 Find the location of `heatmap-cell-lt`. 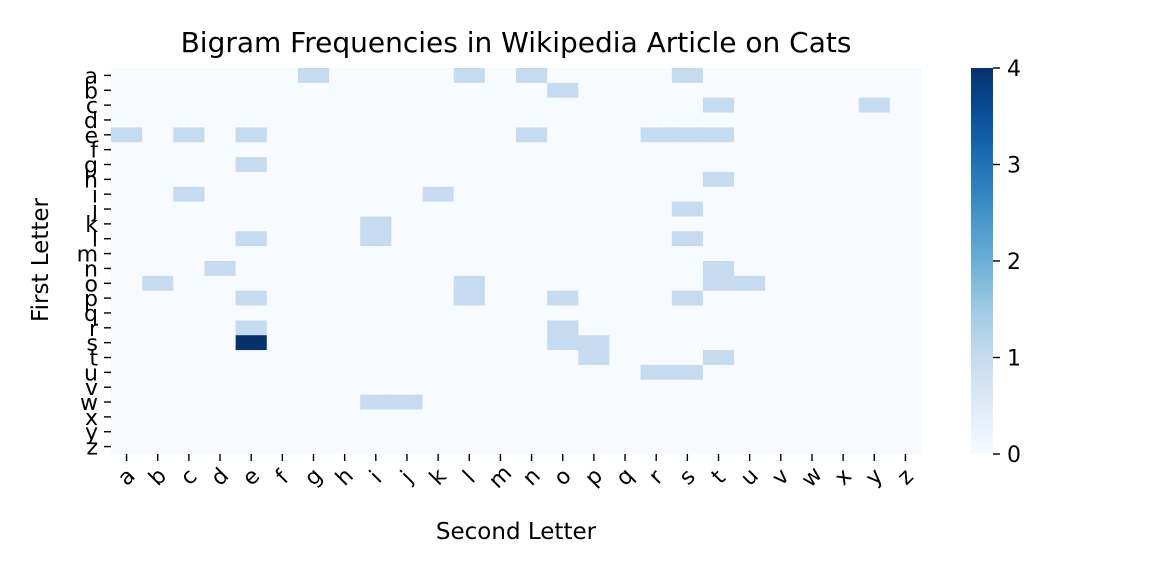

heatmap-cell-lt is located at coordinates (718, 239).